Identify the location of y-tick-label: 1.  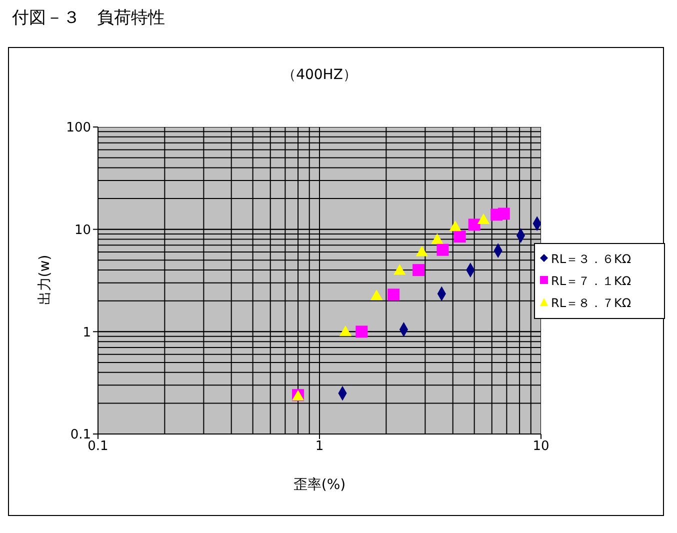
(86, 332).